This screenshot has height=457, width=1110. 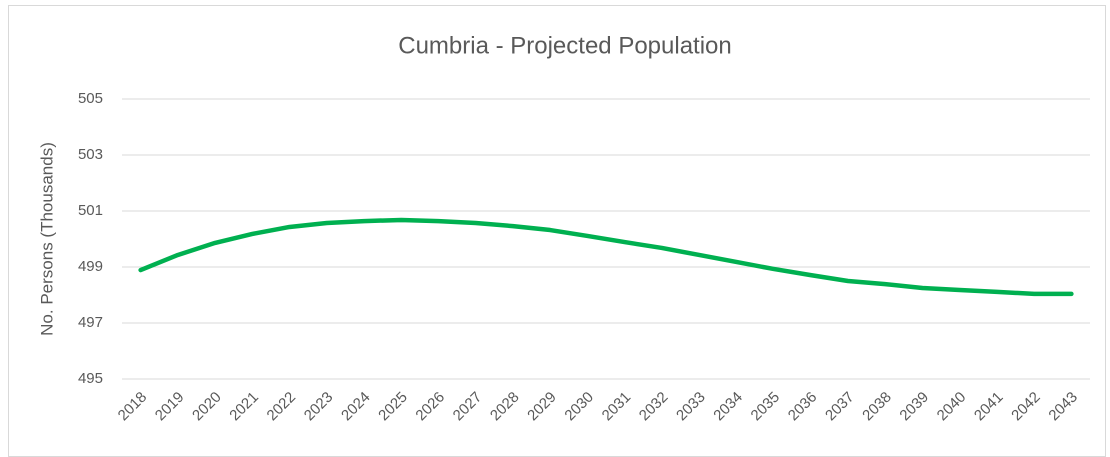 What do you see at coordinates (565, 45) in the screenshot?
I see `chart-title: Cumbria - Projected Population` at bounding box center [565, 45].